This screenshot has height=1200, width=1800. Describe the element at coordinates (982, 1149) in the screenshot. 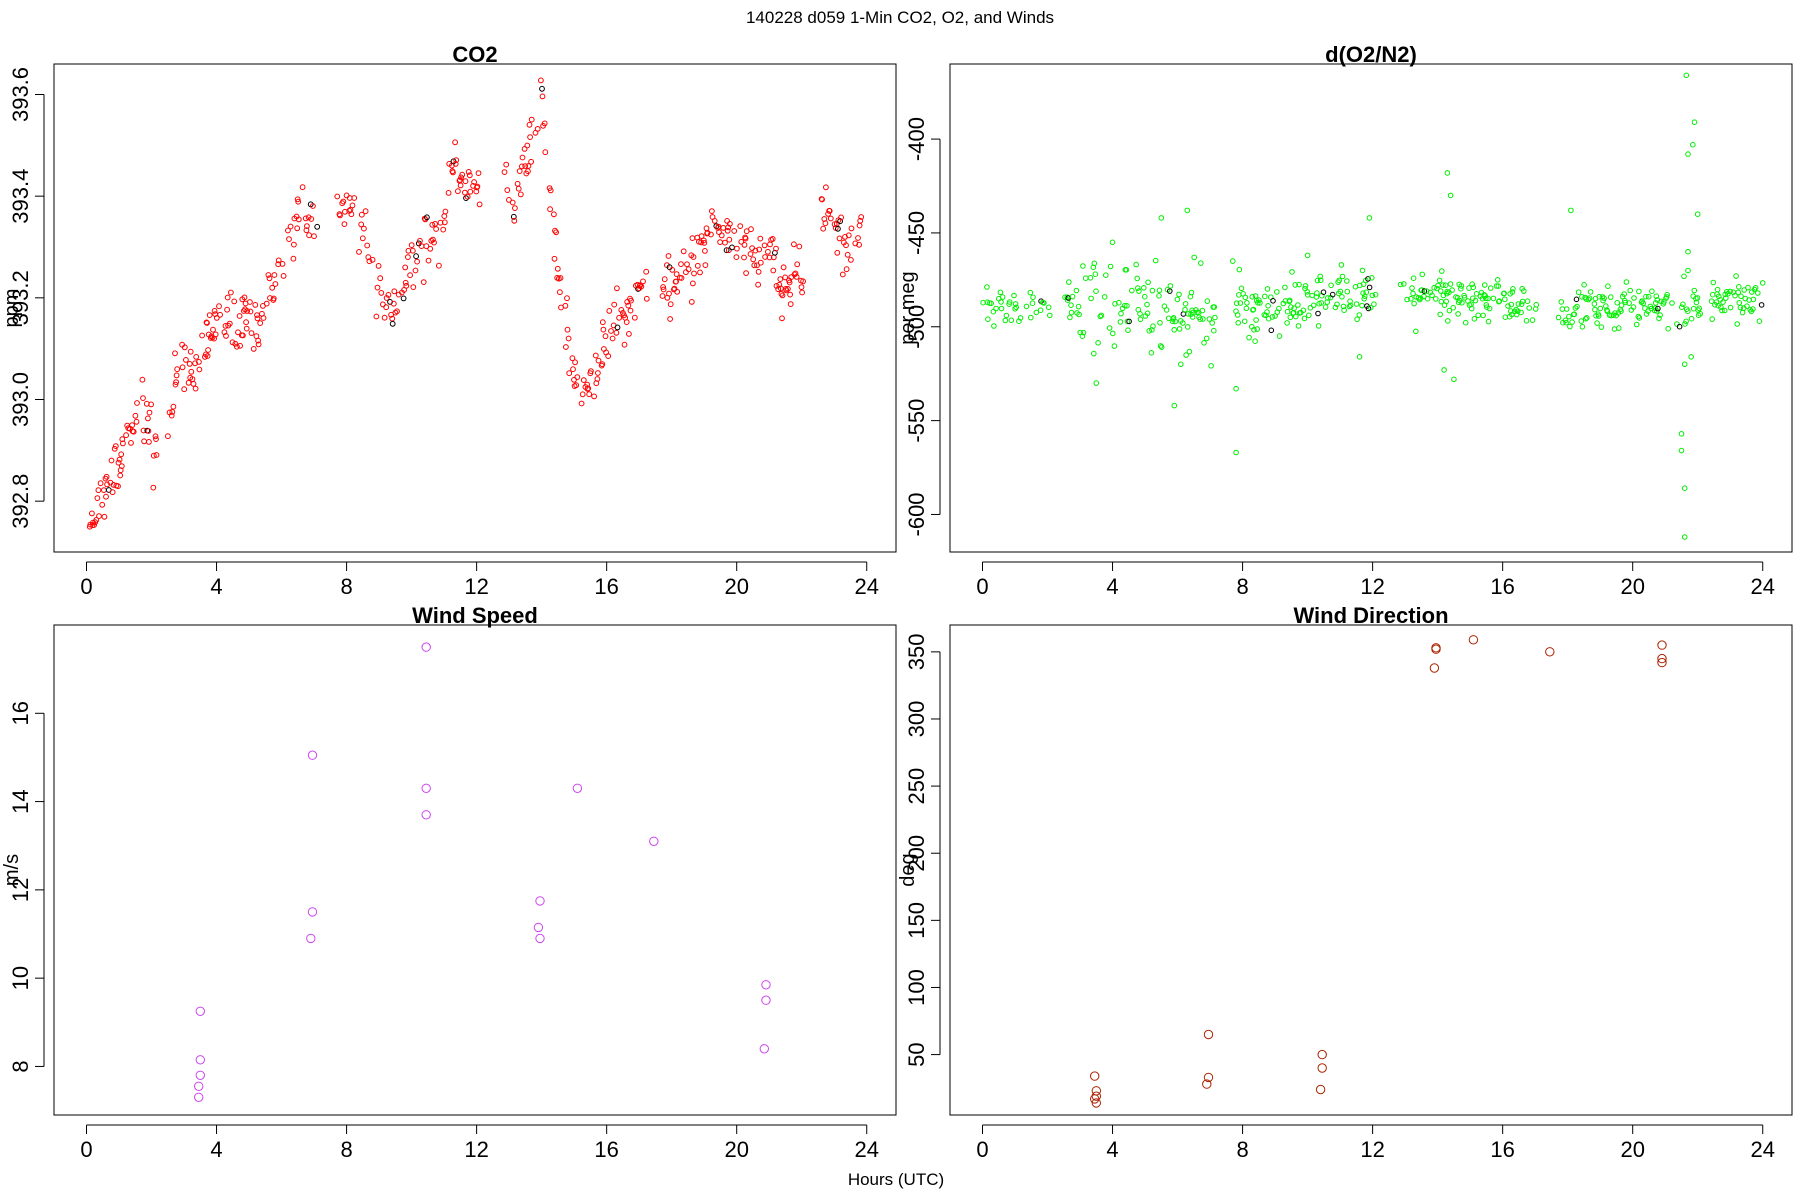

I see `wind-direction-x-tick-label: 0` at that location.